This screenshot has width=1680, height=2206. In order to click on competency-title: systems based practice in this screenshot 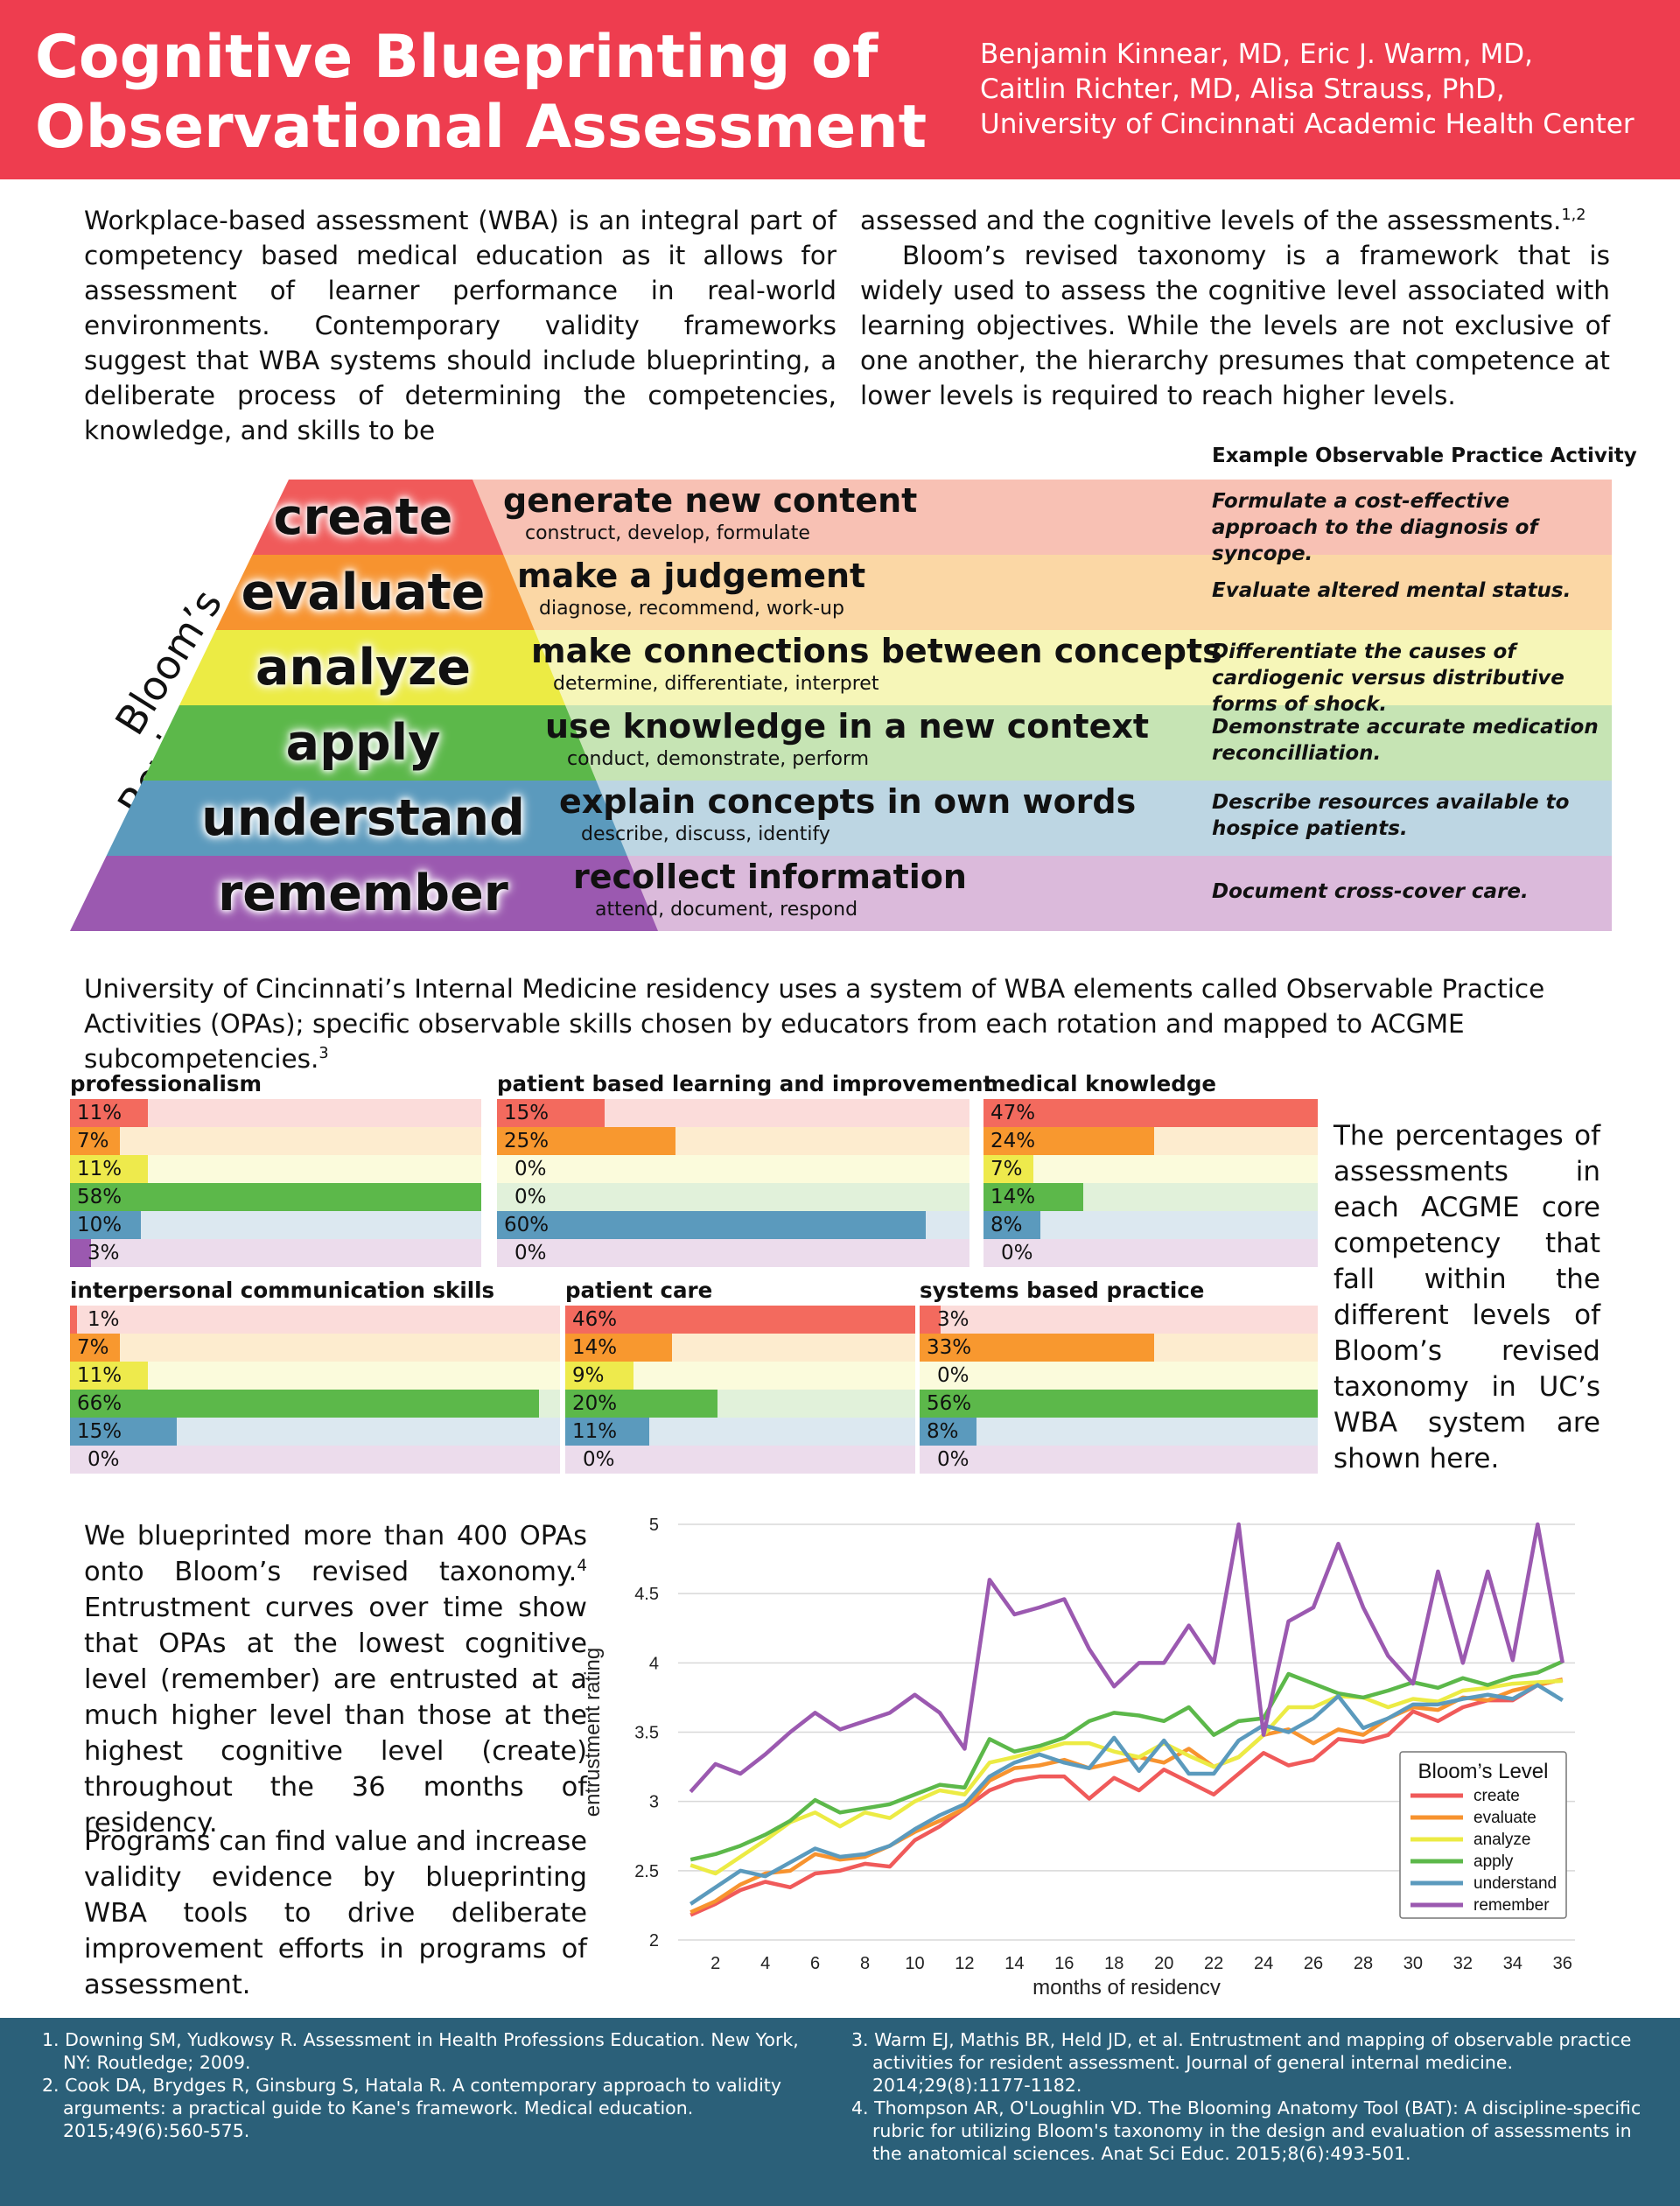, I will do `click(1062, 1290)`.